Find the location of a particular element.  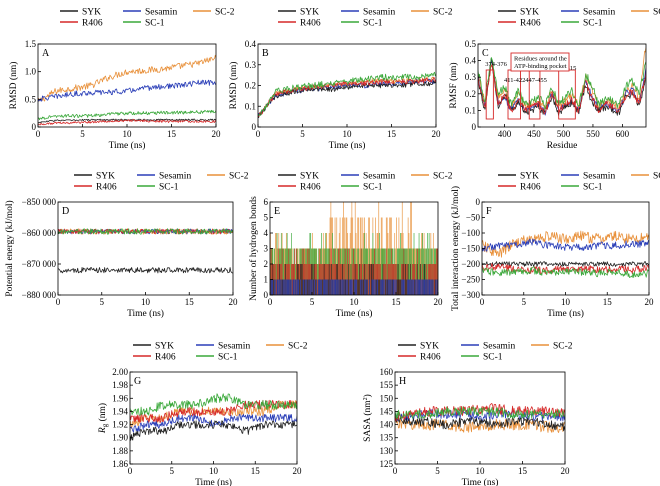

axes-frame-D is located at coordinates (145, 248).